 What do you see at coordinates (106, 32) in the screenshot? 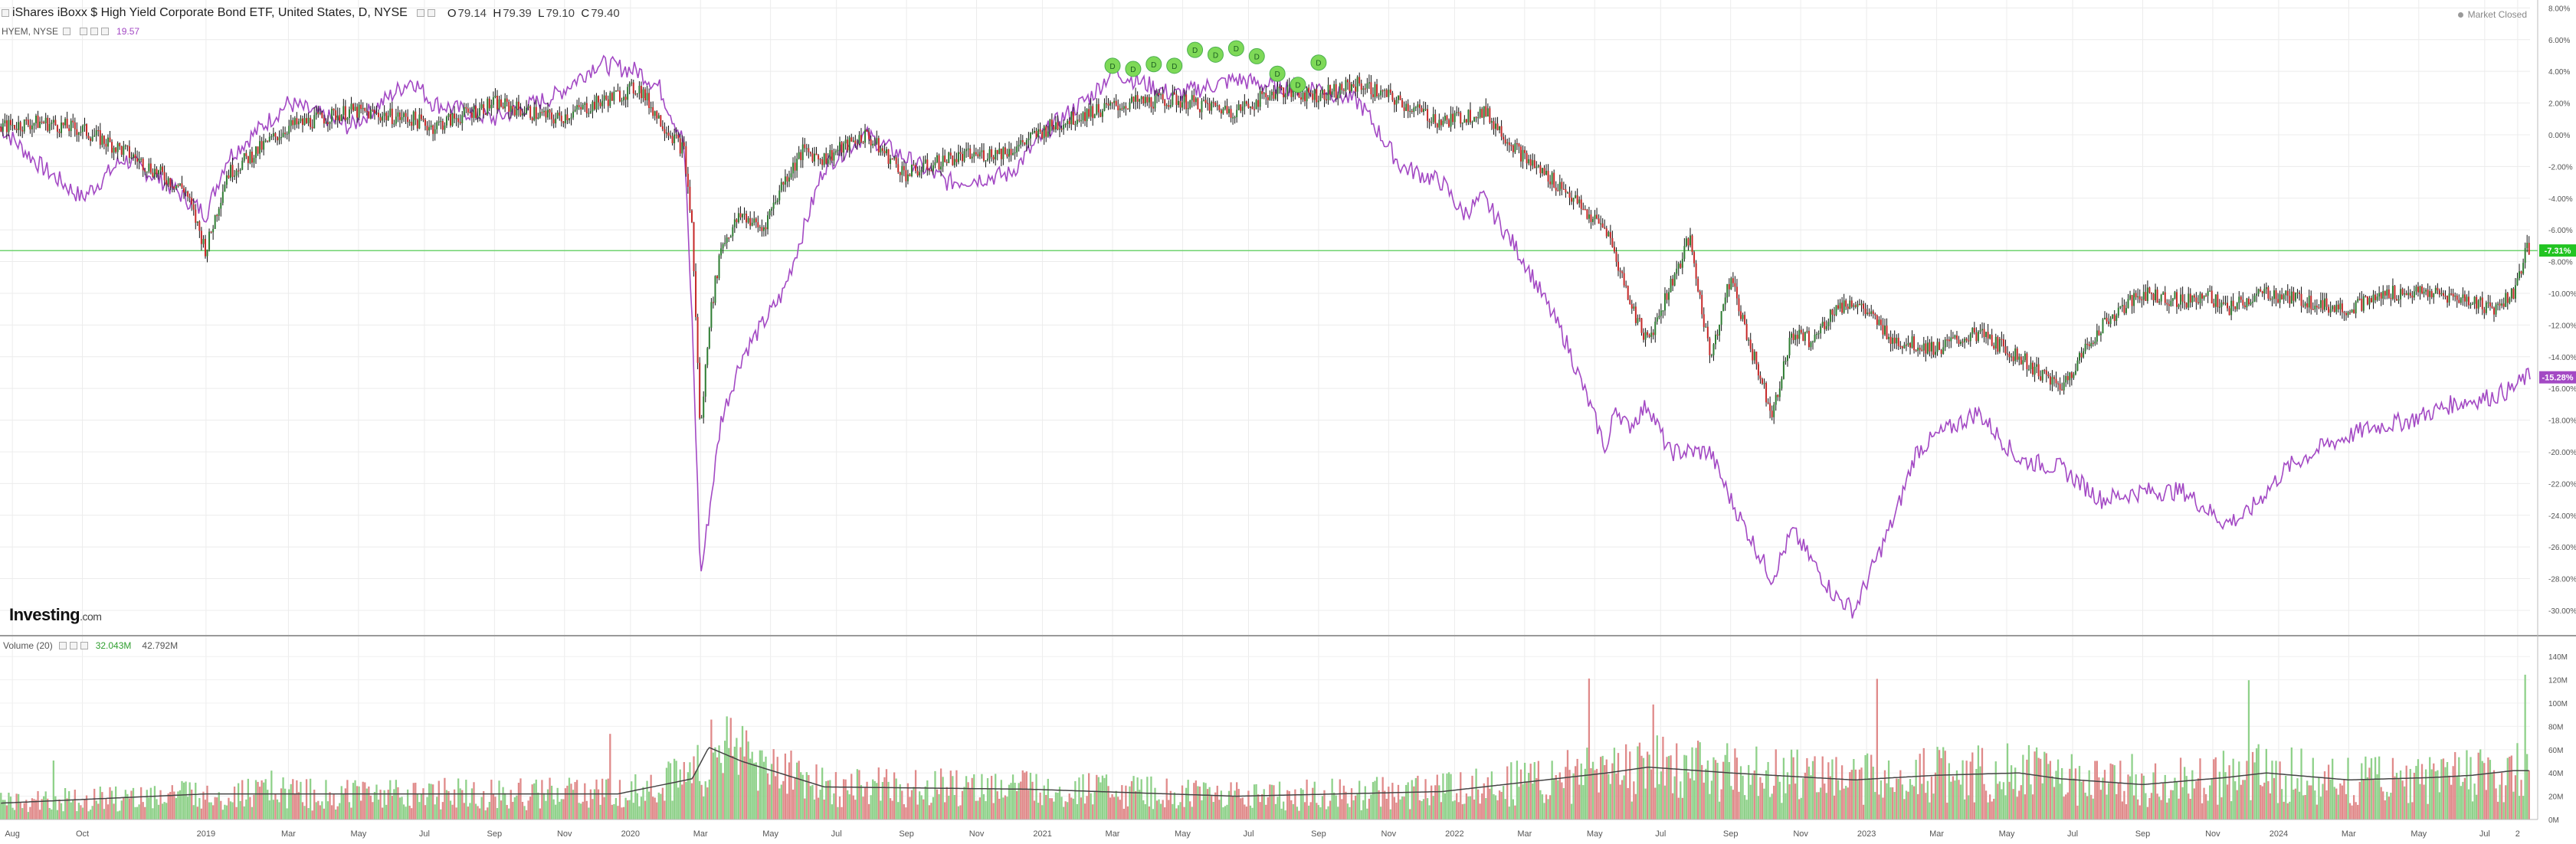
I see `compare-close-icon` at bounding box center [106, 32].